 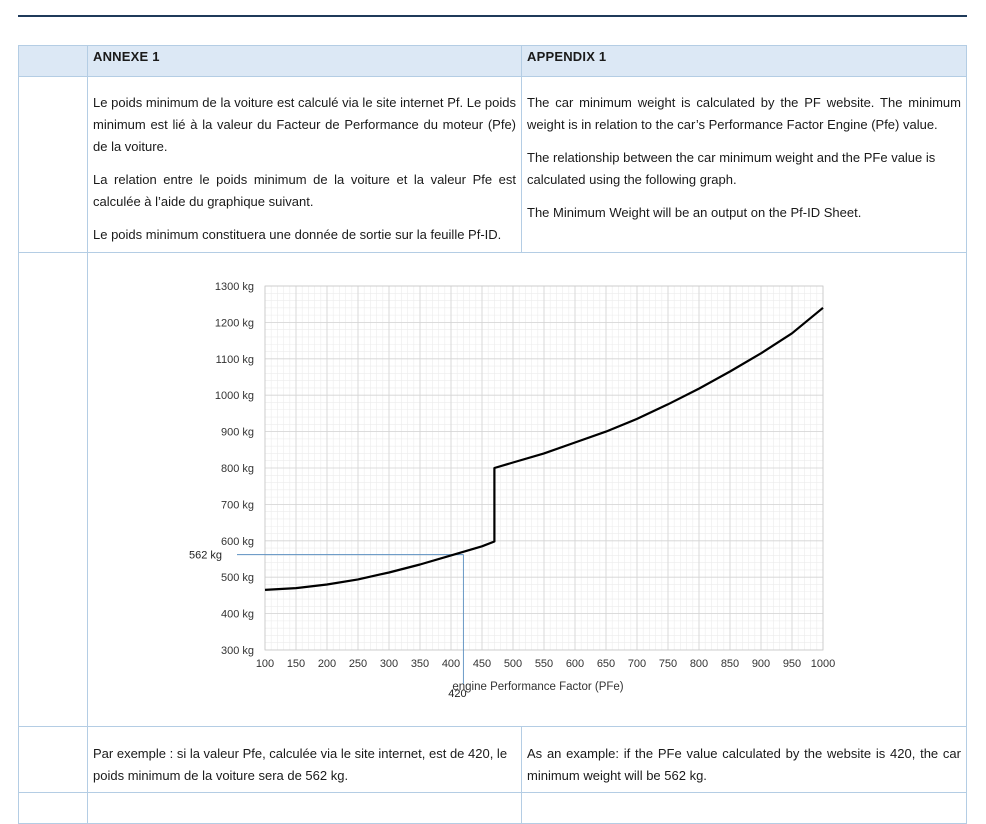 What do you see at coordinates (265, 664) in the screenshot?
I see `x-tick-label: 100` at bounding box center [265, 664].